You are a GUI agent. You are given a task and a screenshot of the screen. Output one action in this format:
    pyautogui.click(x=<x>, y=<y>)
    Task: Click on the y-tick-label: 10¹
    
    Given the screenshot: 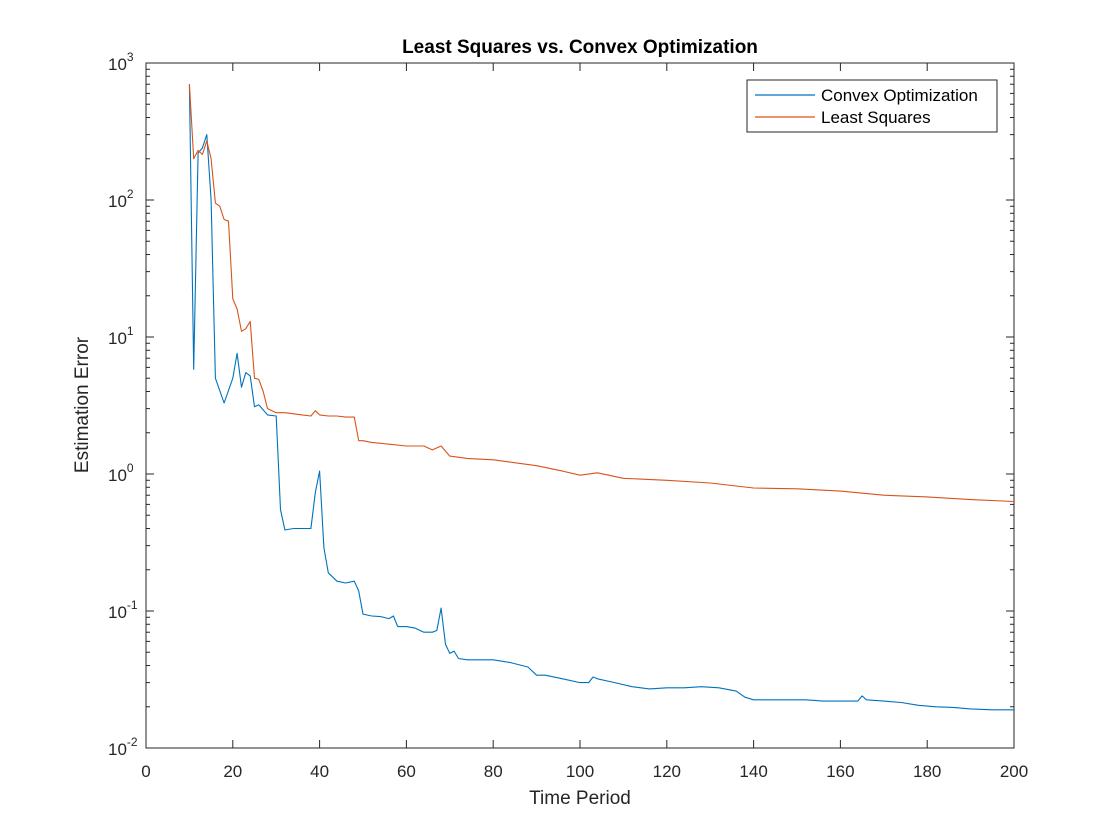 What is the action you would take?
    pyautogui.click(x=121, y=336)
    